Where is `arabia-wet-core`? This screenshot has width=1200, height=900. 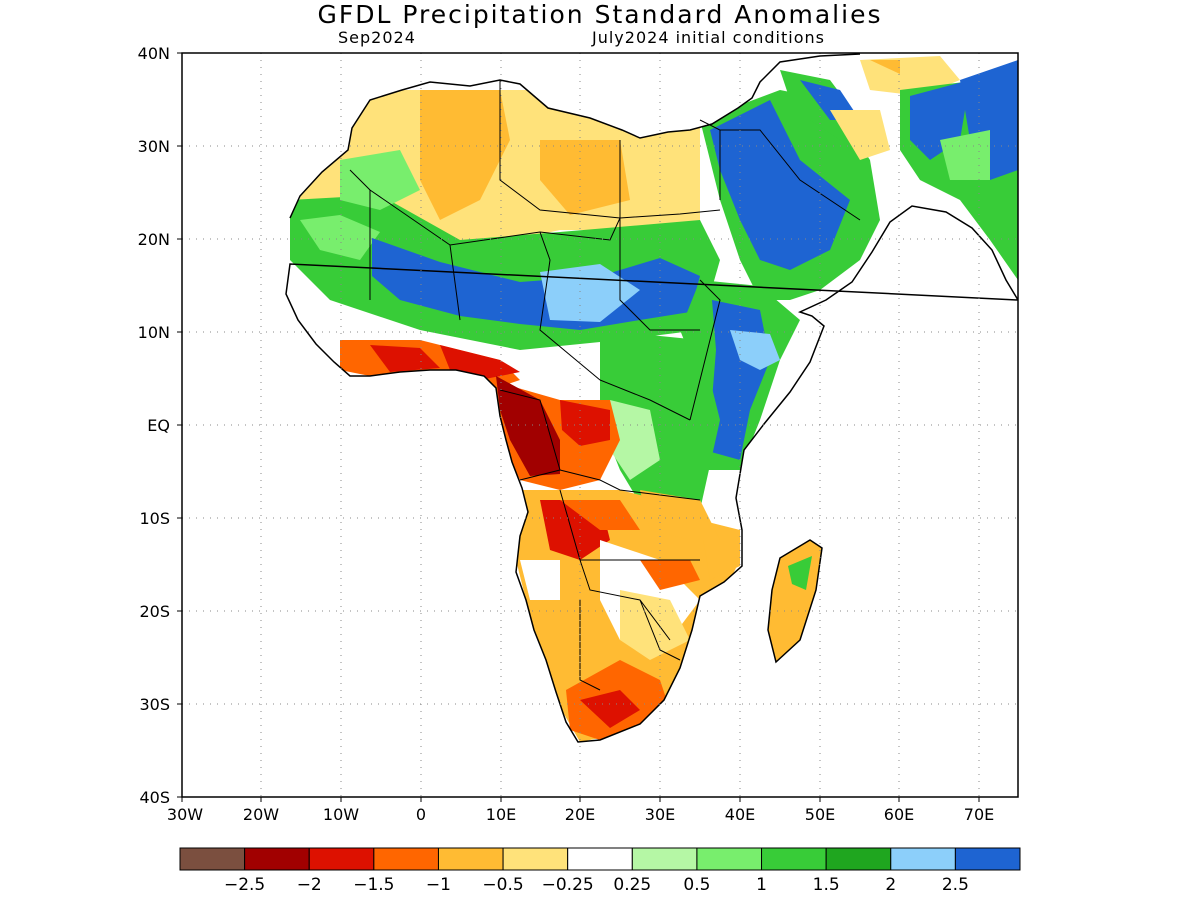 arabia-wet-core is located at coordinates (780, 185).